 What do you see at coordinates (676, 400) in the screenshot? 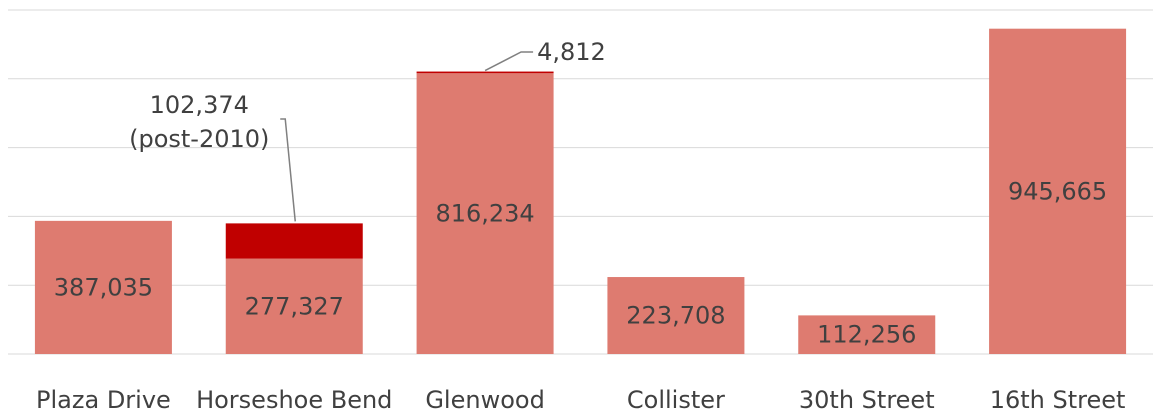
I see `category-label: Collister` at bounding box center [676, 400].